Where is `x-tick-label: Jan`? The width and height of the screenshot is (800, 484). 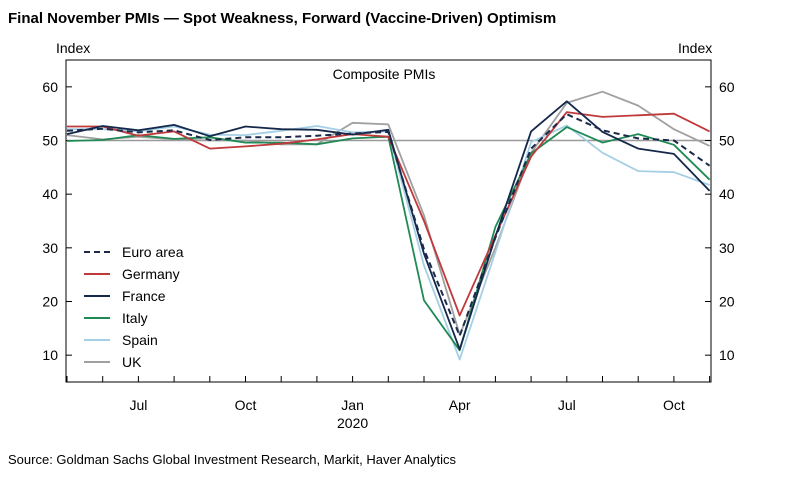 x-tick-label: Jan is located at coordinates (352, 405).